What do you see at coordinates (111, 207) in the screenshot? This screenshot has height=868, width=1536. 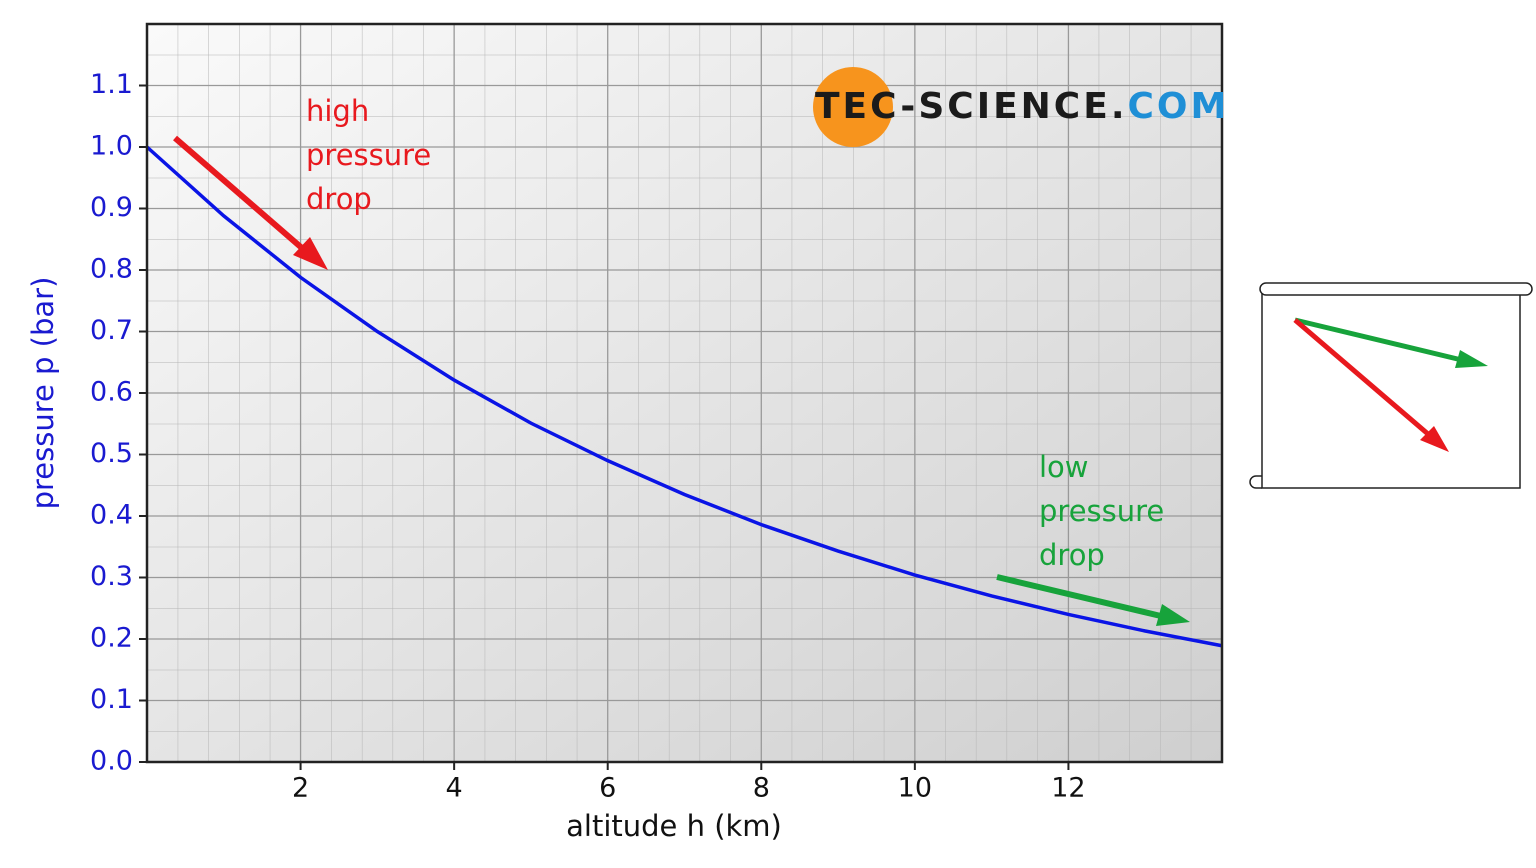 I see `y-tick-label: 0.9` at bounding box center [111, 207].